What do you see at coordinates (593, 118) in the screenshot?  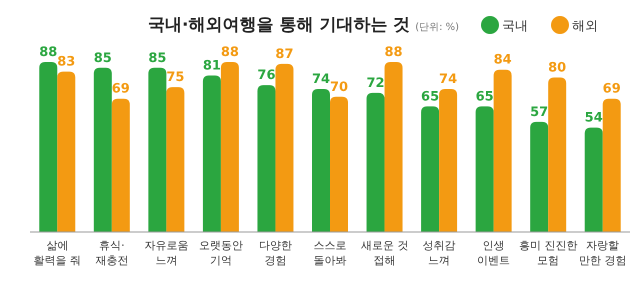 I see `data-label: 54` at bounding box center [593, 118].